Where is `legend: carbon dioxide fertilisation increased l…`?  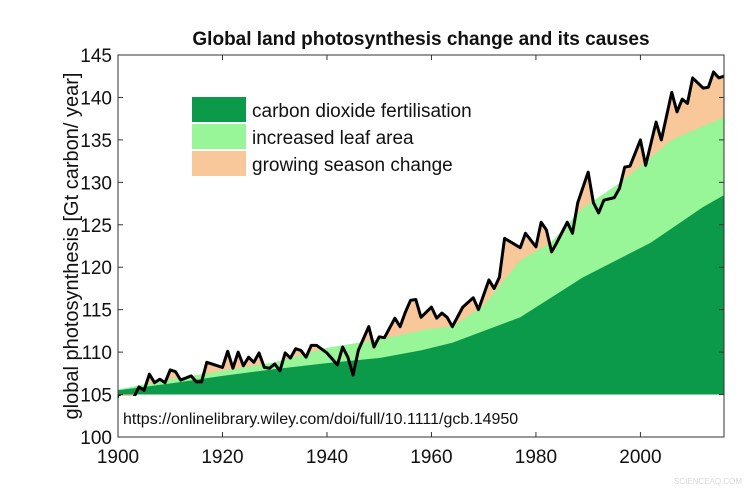 legend: carbon dioxide fertilisation increased l… is located at coordinates (332, 136).